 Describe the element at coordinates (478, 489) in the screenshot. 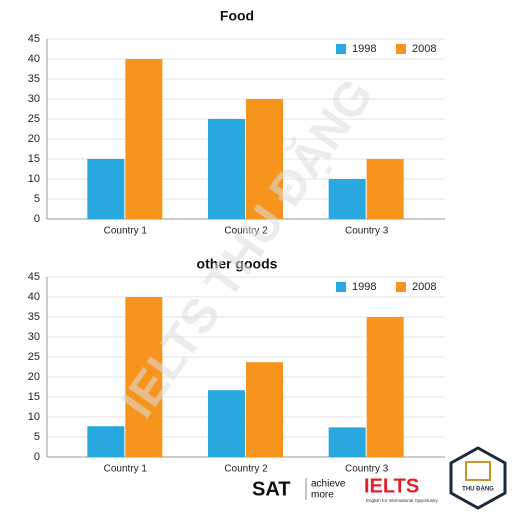

I see `badge-text: THU ĐẶNG` at that location.